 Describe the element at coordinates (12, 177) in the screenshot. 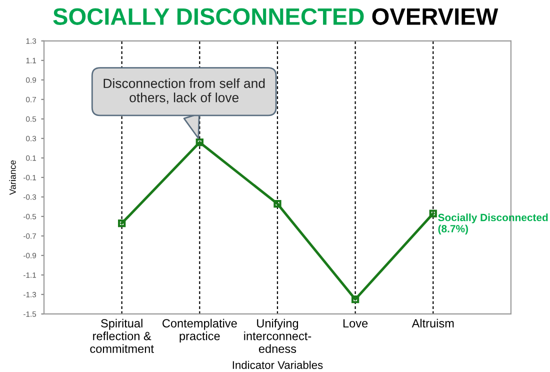

I see `y-axis-title: Variance` at that location.